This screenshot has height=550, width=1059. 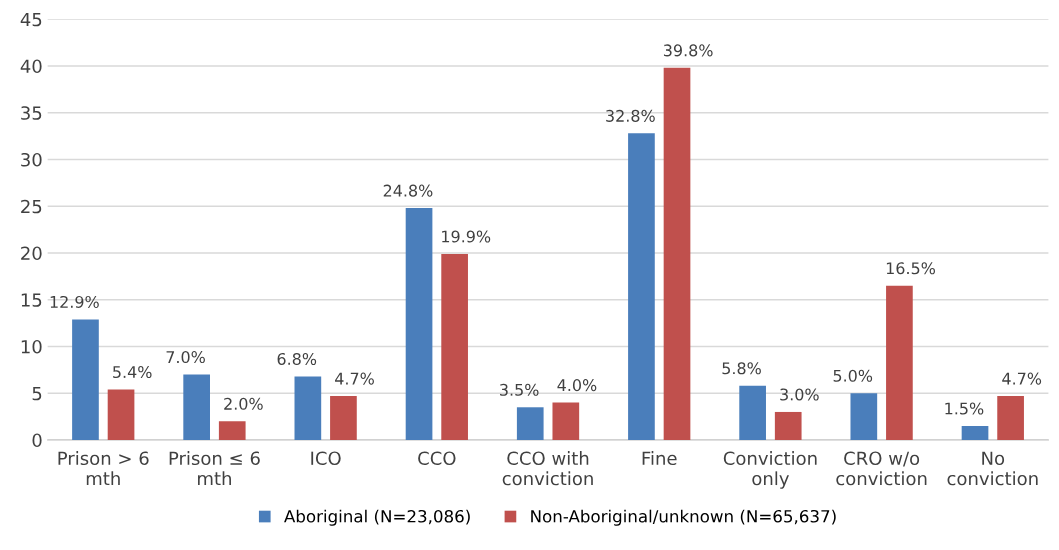 What do you see at coordinates (37, 393) in the screenshot?
I see `y-tick-label: 5` at bounding box center [37, 393].